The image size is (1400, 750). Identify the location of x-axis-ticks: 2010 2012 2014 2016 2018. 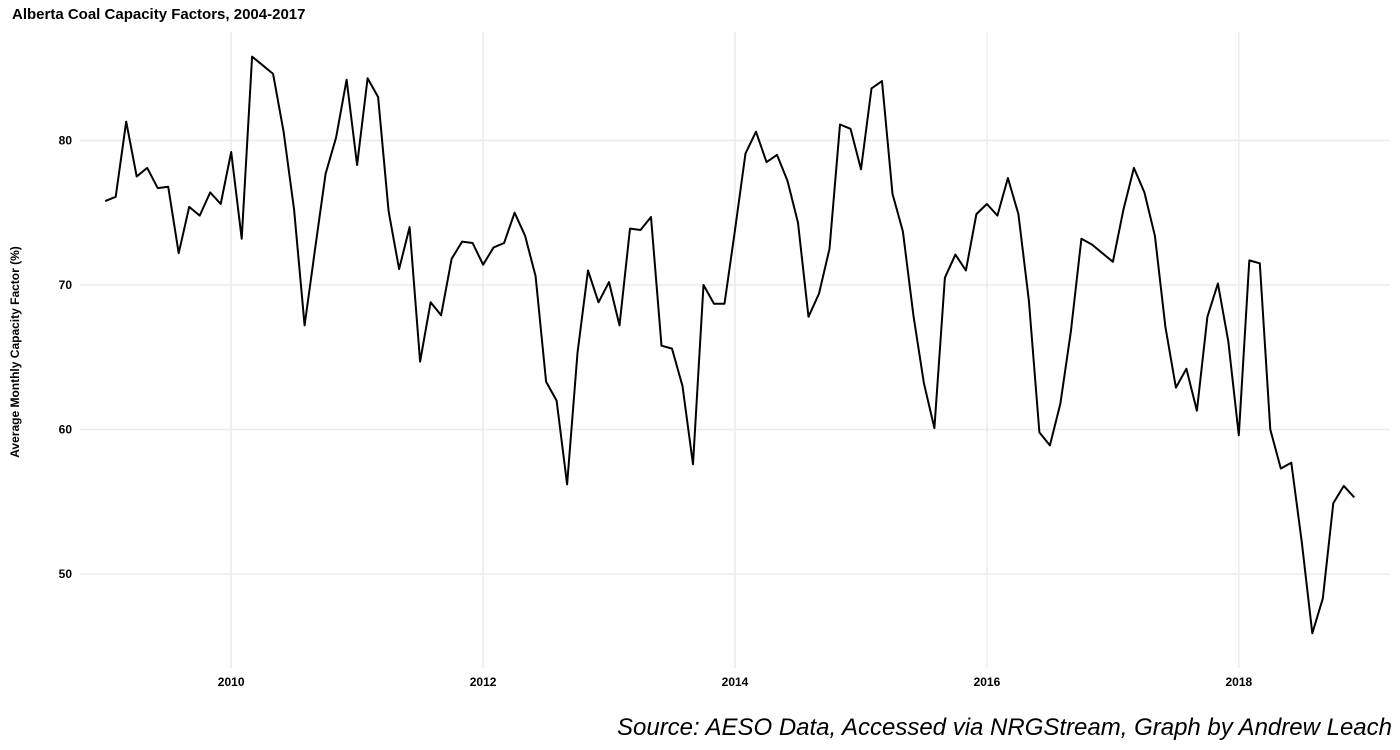
(735, 682).